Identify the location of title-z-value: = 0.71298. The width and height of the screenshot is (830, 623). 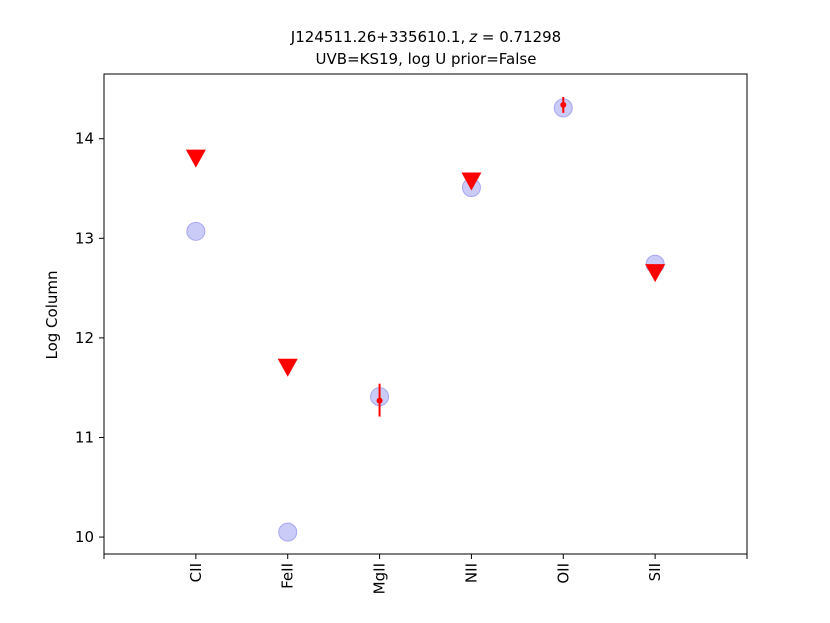
(519, 37).